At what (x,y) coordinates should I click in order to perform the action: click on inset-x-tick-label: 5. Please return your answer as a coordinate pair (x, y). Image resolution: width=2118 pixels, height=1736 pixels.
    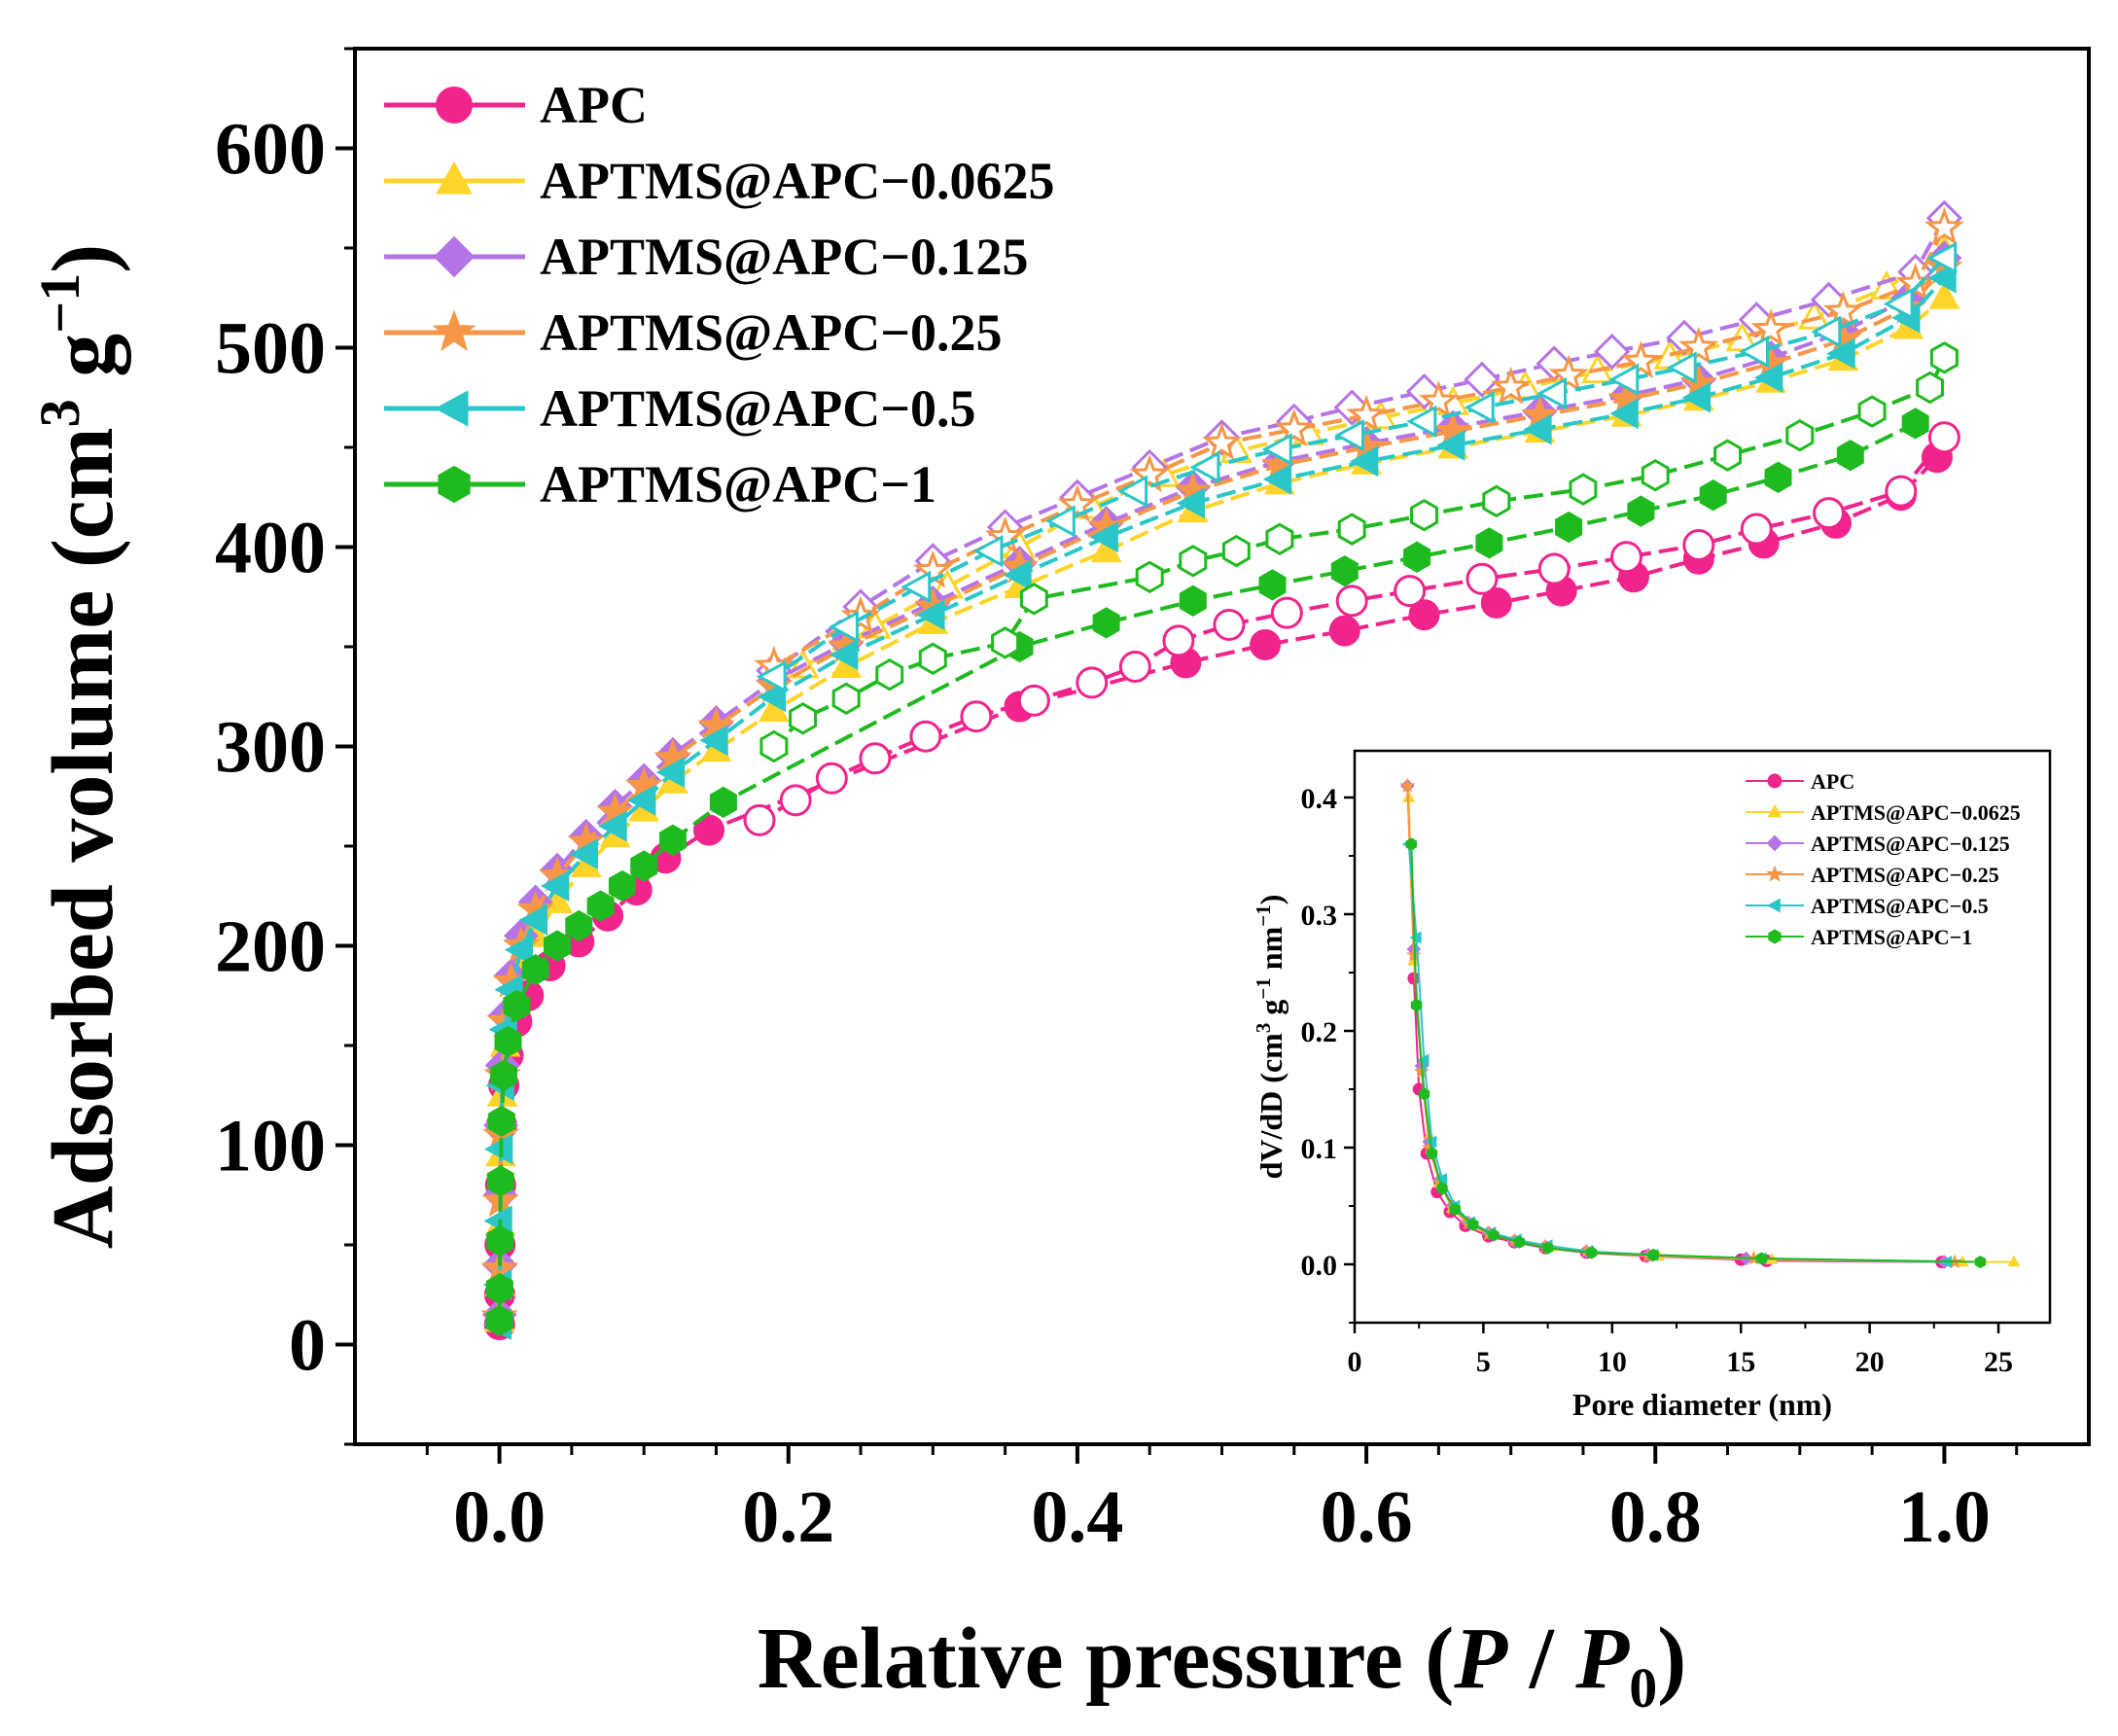
    Looking at the image, I should click on (1484, 1362).